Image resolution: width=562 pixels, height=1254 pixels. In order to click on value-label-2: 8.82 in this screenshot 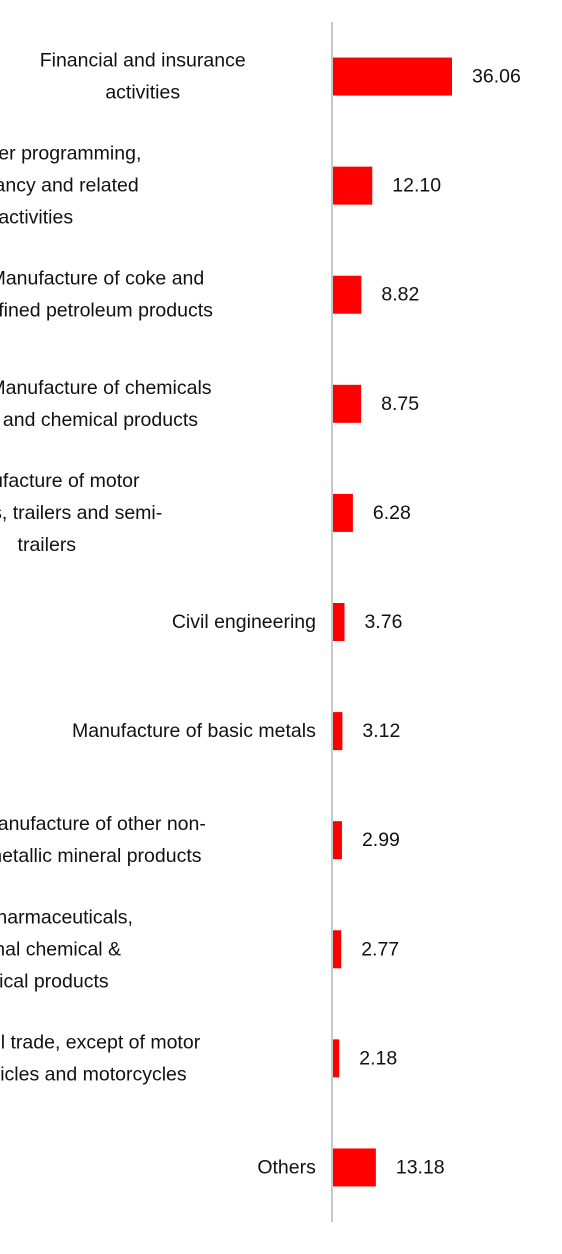, I will do `click(400, 295)`.